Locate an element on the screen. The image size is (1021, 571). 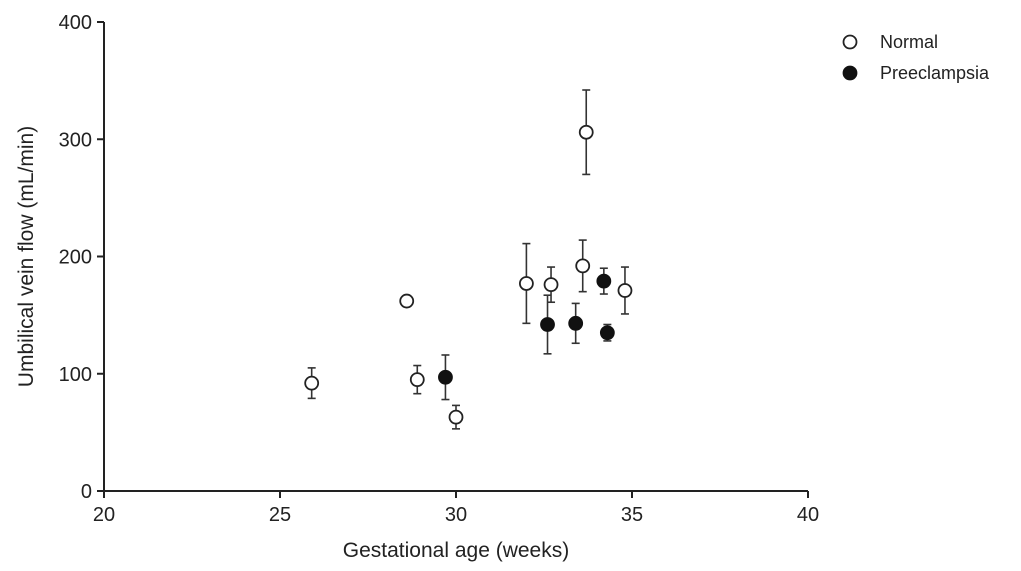
y-tick-label: 200 is located at coordinates (75, 258).